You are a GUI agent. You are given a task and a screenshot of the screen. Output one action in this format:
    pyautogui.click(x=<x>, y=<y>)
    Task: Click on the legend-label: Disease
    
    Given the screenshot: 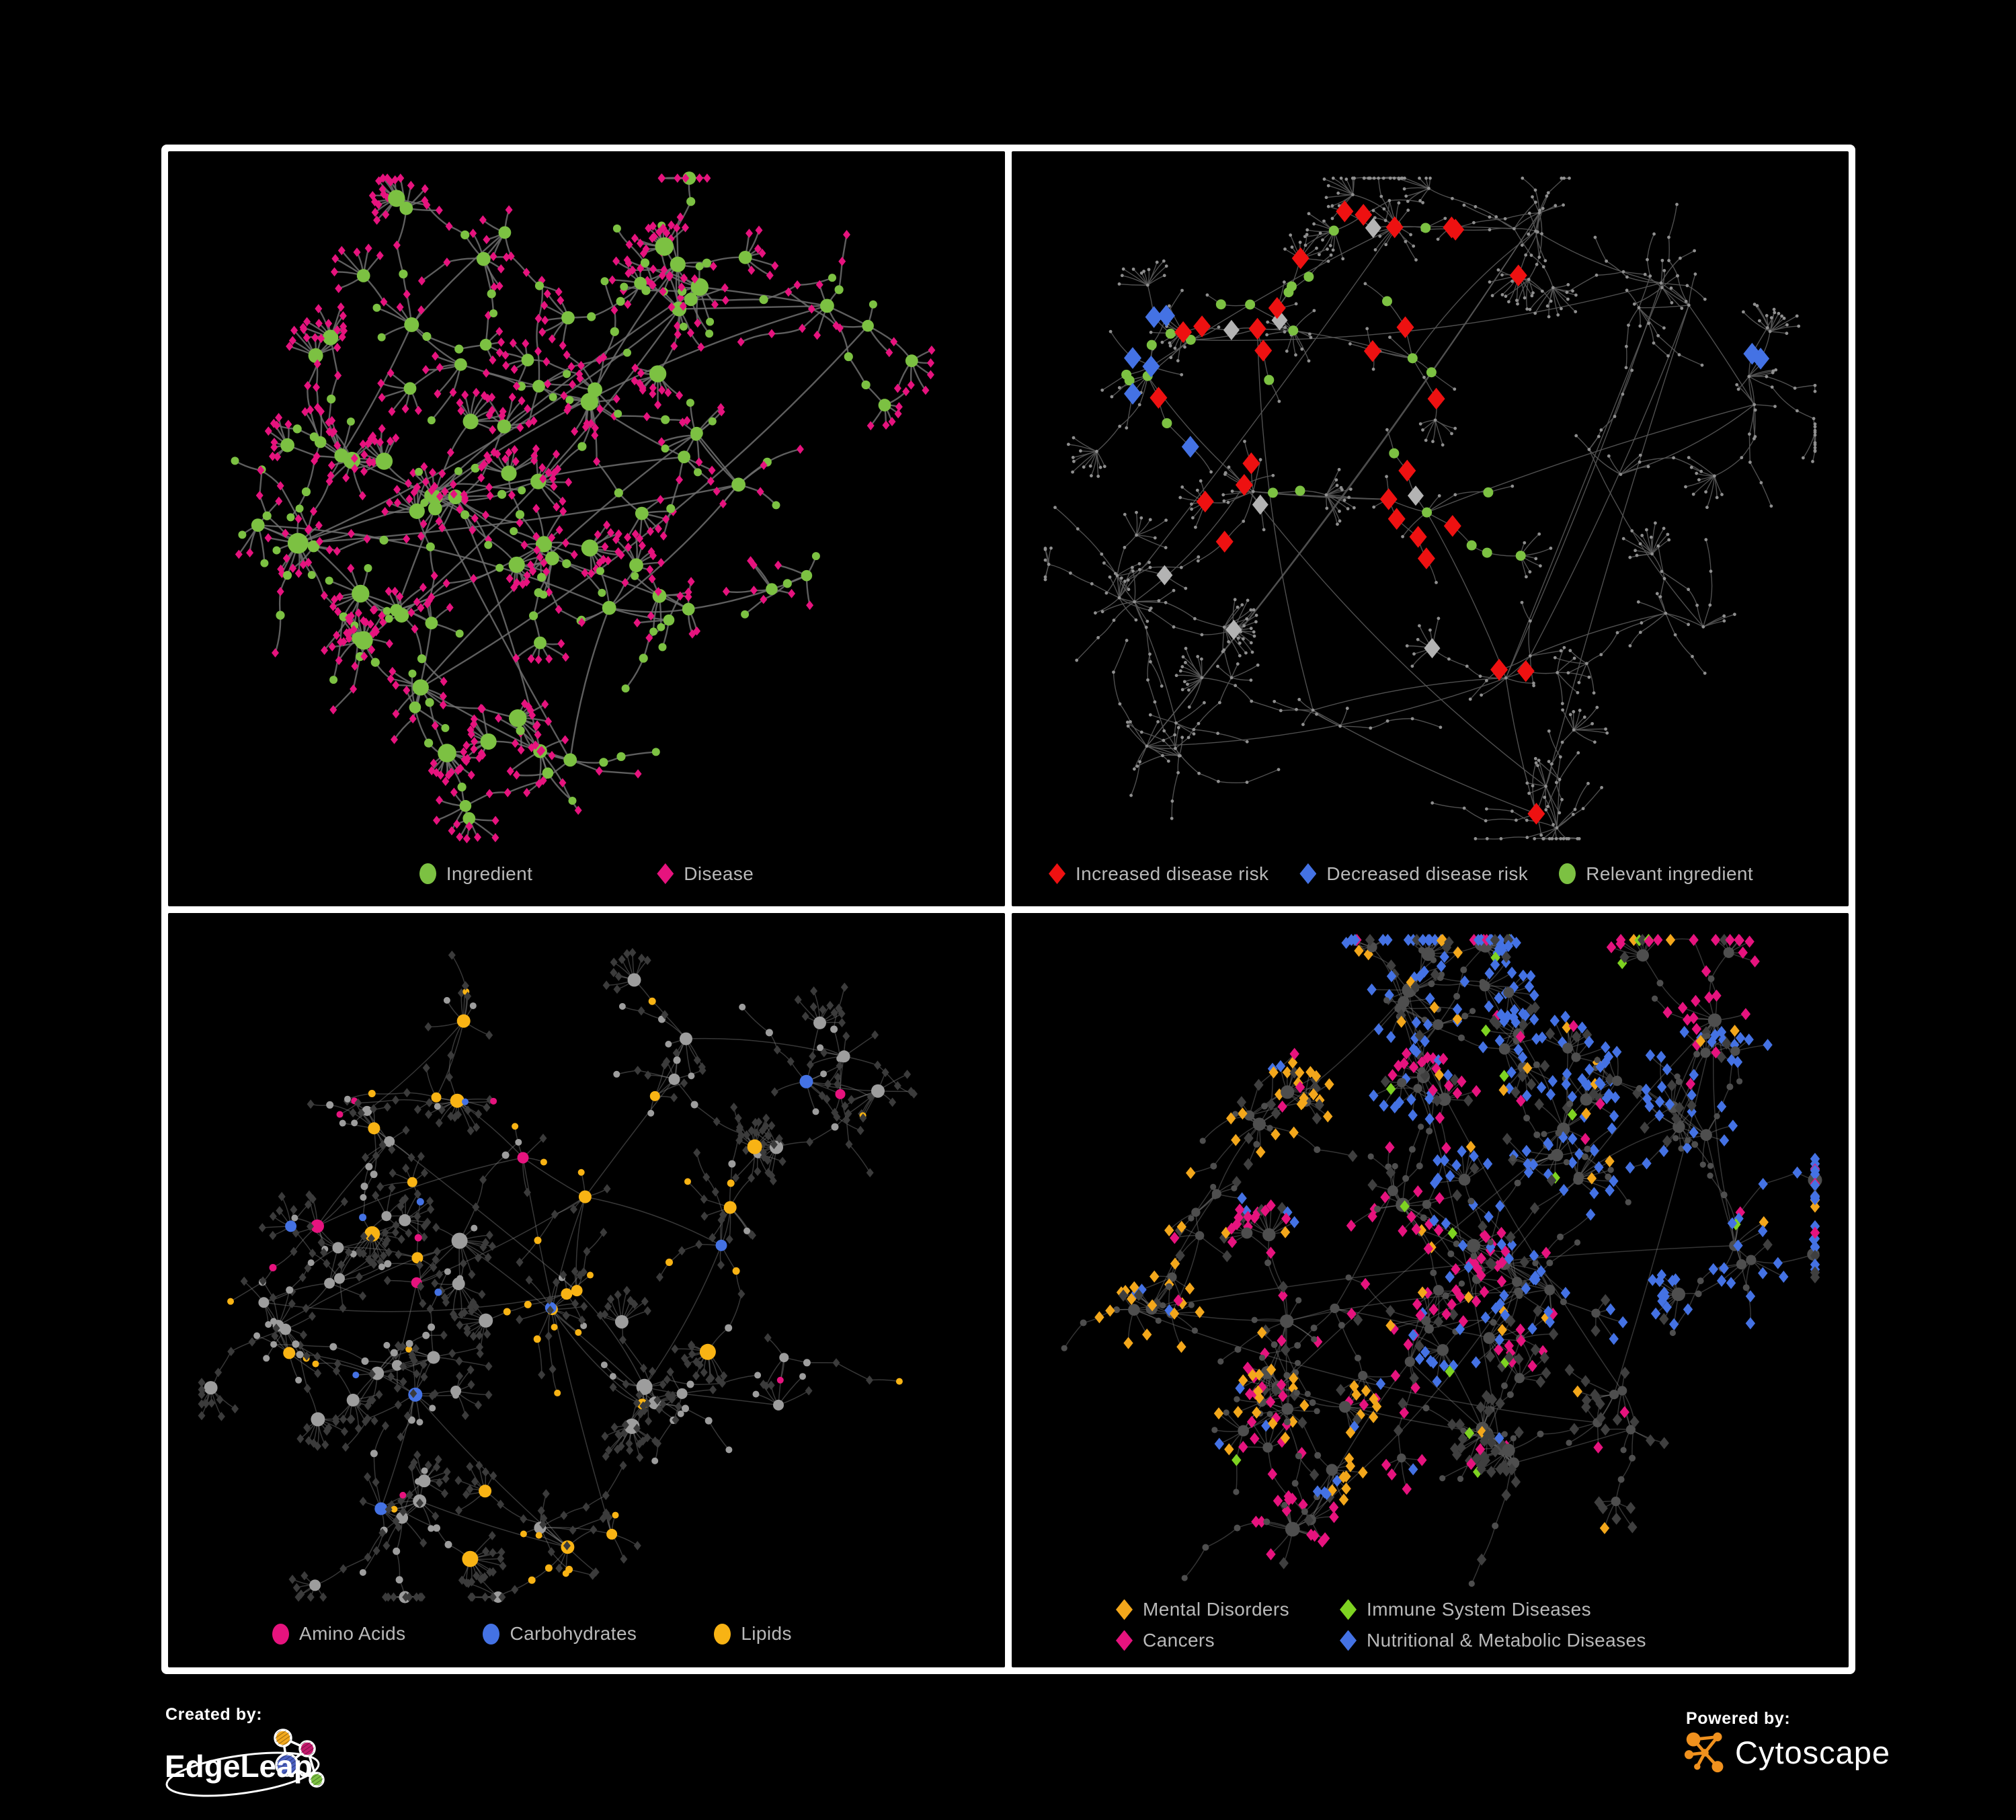 What is the action you would take?
    pyautogui.click(x=719, y=873)
    